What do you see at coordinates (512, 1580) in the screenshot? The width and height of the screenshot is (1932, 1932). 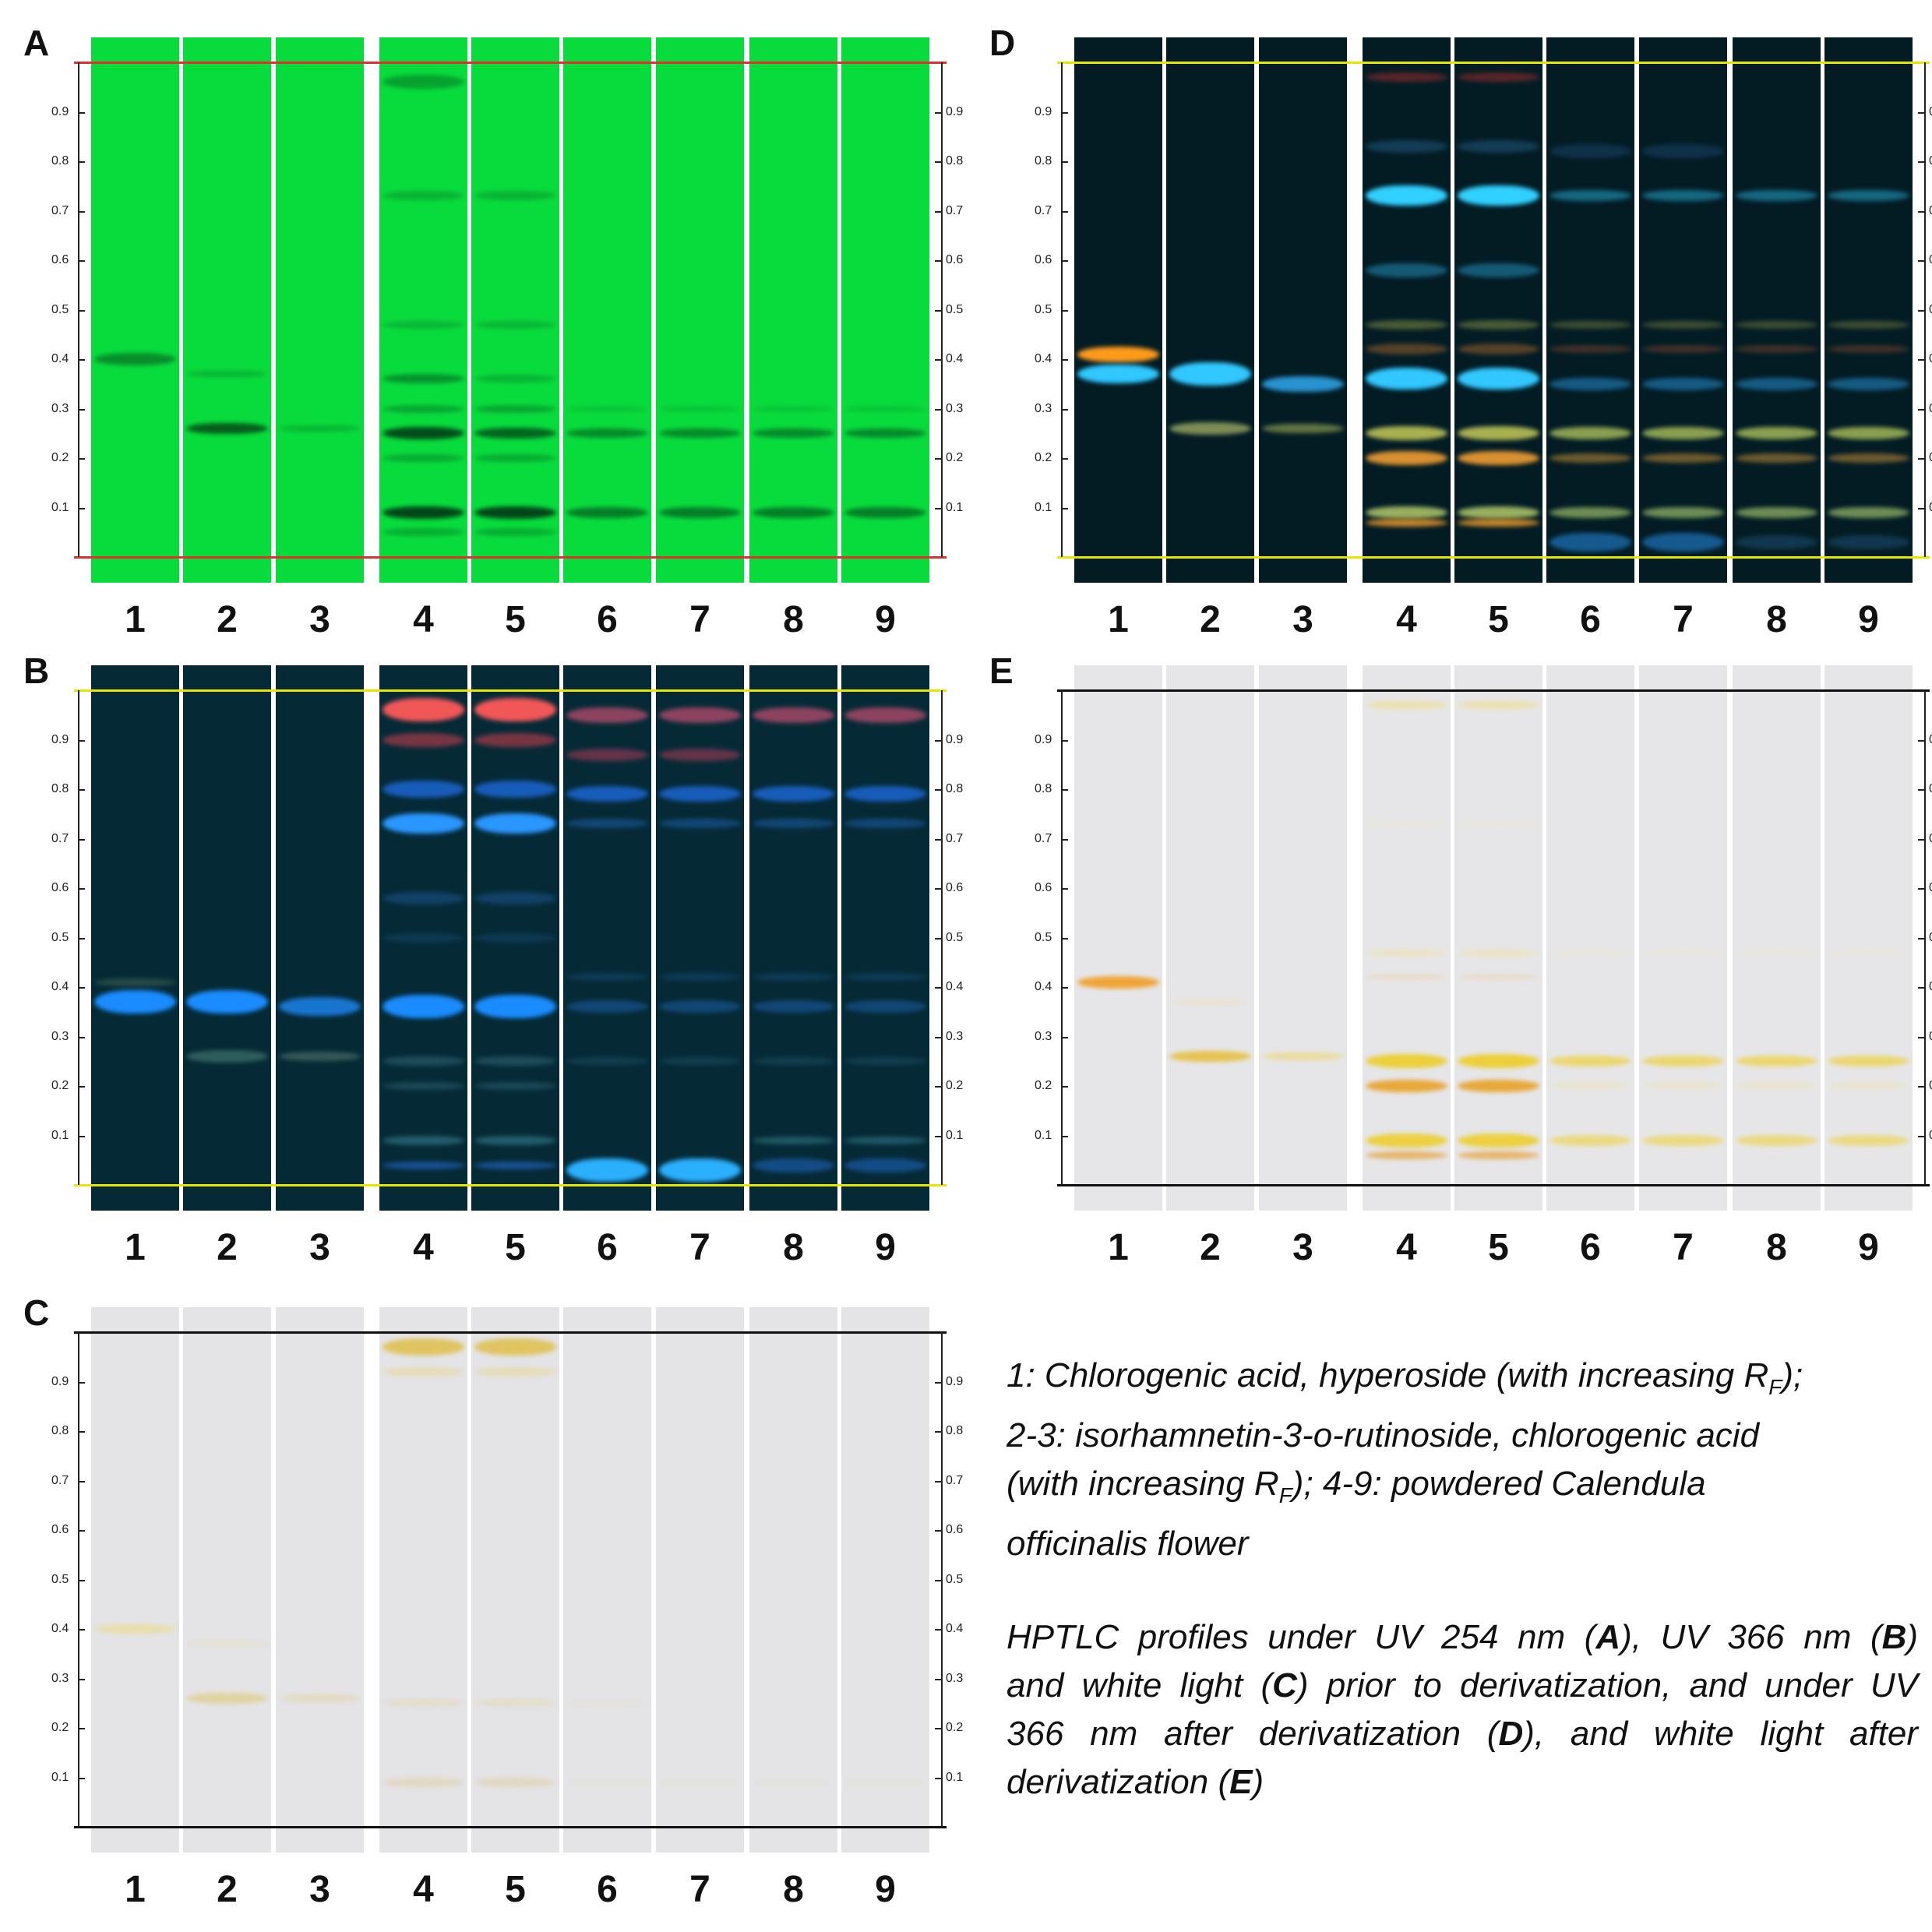 I see `tlc-plate` at bounding box center [512, 1580].